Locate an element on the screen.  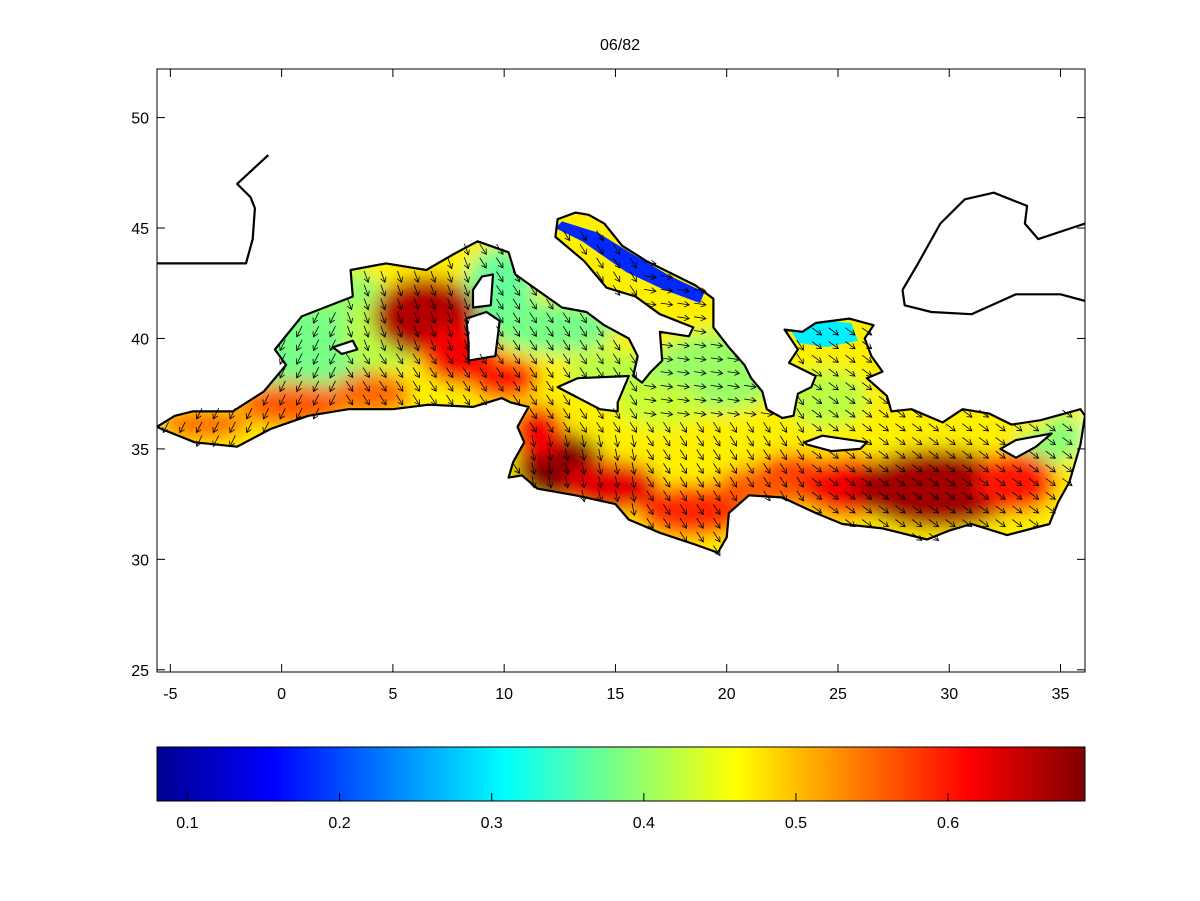
y-tick-label: 30 is located at coordinates (140, 560).